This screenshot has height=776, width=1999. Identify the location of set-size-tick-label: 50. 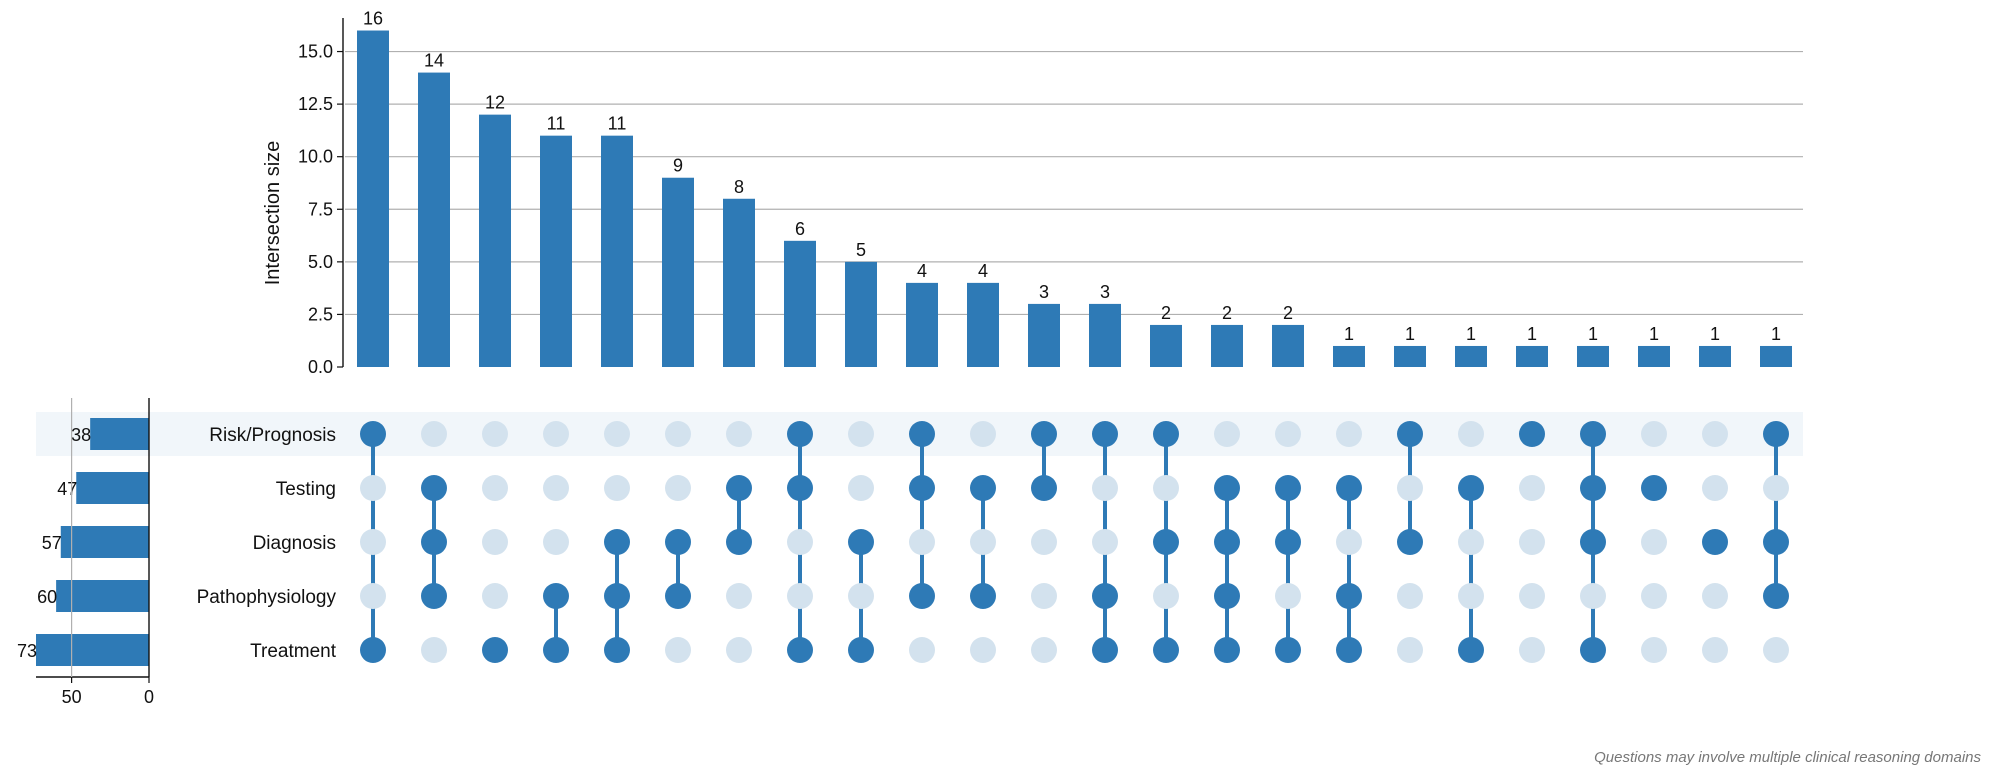
(72, 697).